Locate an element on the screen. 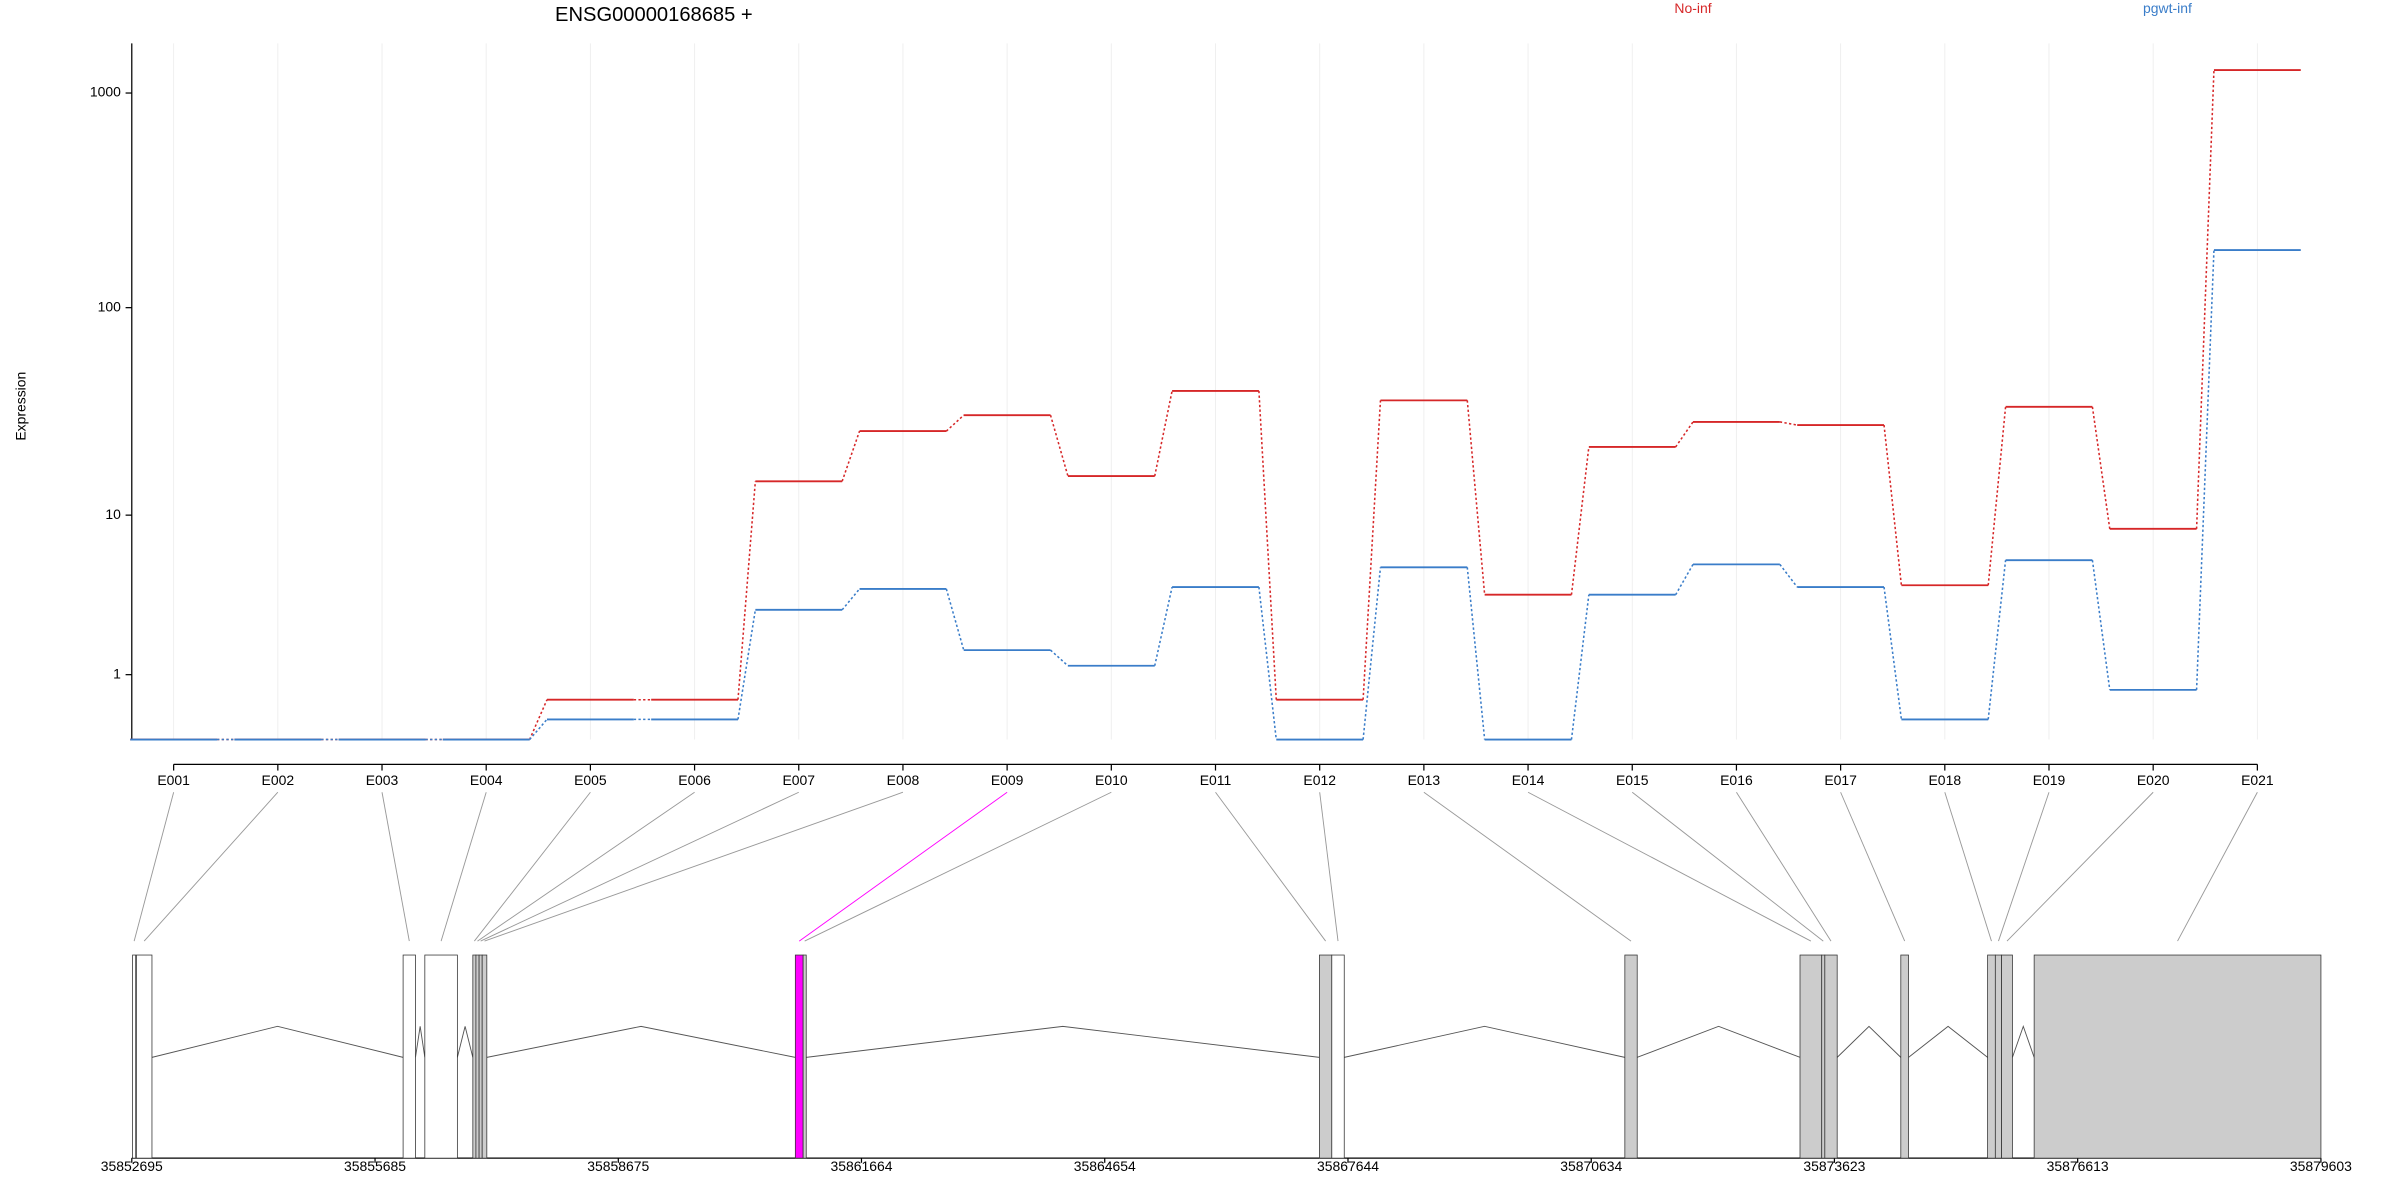 The width and height of the screenshot is (2400, 1200). x-tick-label: E004 is located at coordinates (486, 780).